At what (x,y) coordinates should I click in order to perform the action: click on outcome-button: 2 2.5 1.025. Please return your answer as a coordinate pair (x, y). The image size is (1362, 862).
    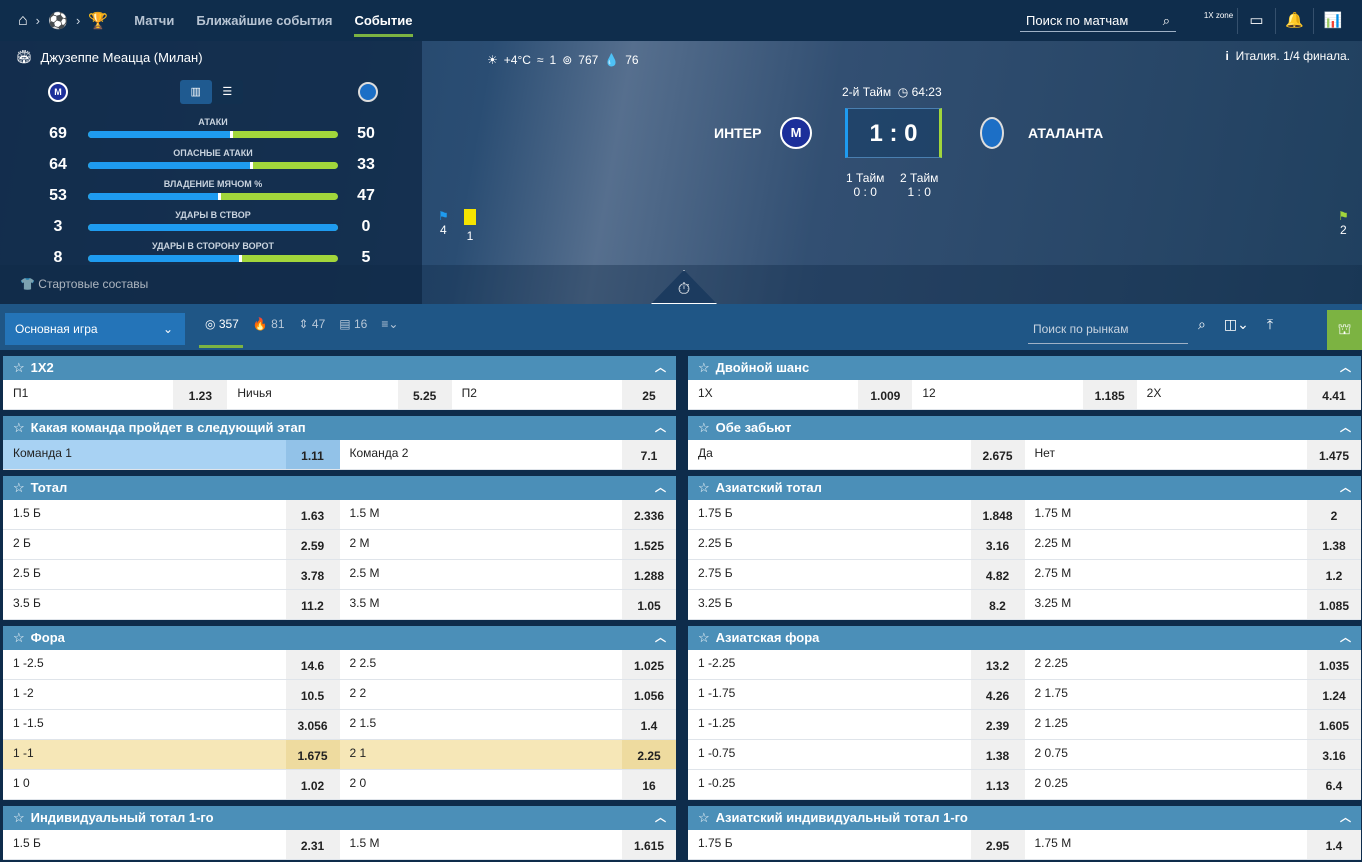
    Looking at the image, I should click on (508, 664).